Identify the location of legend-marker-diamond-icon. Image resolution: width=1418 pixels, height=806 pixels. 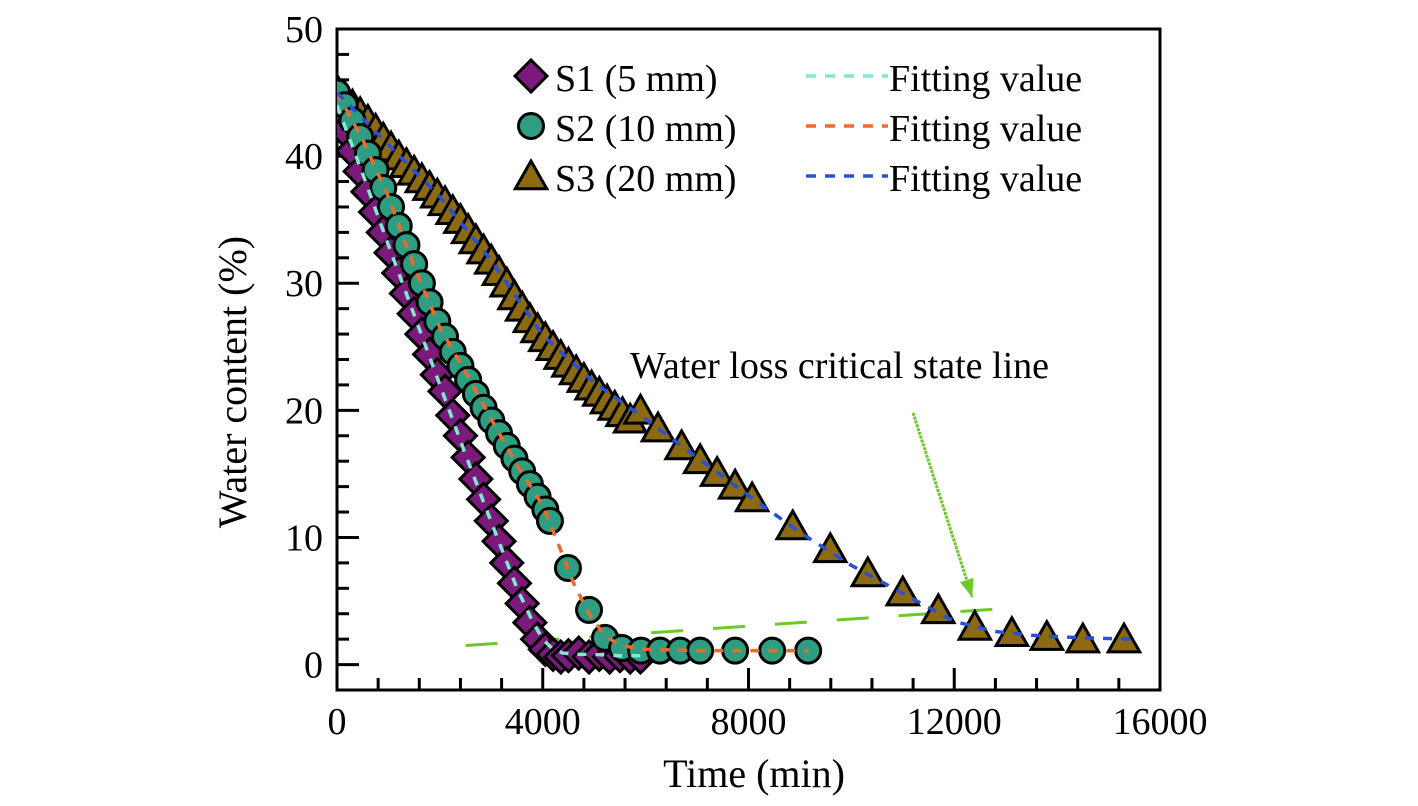
(531, 76).